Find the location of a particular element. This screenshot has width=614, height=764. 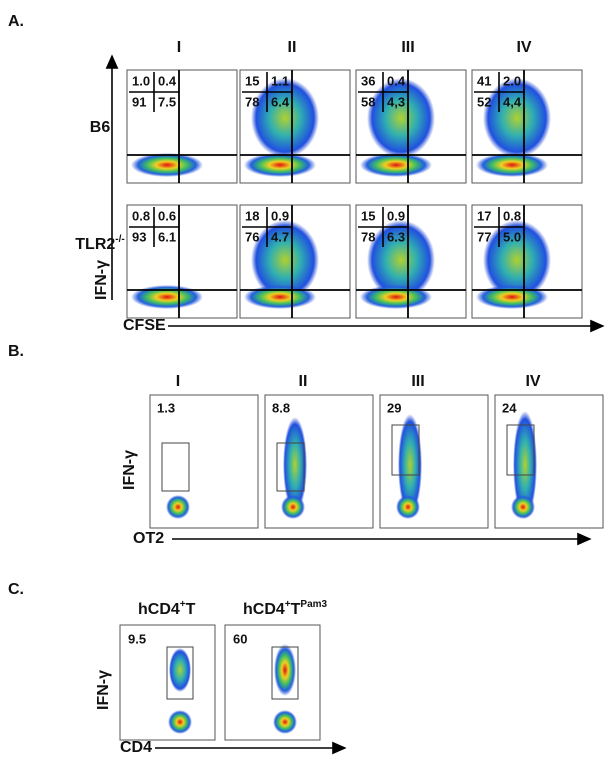

row-name: TLR2 is located at coordinates (95, 244).